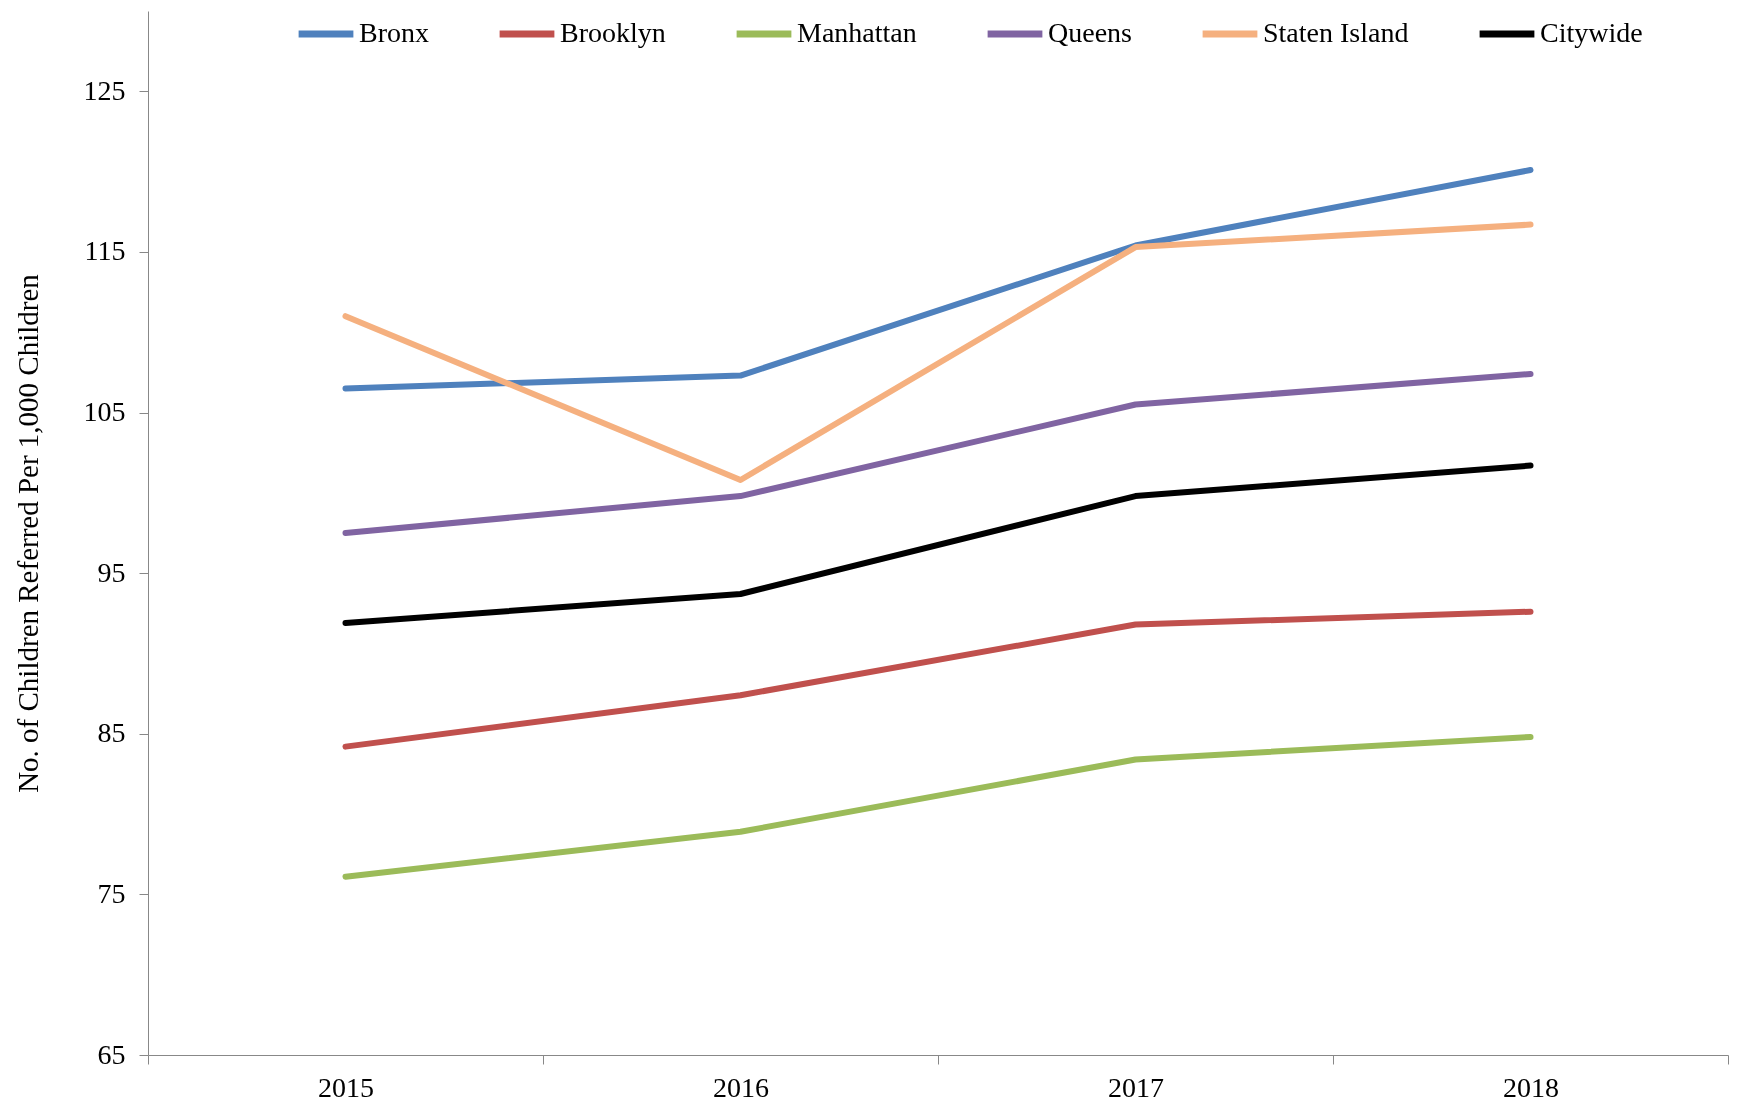 The width and height of the screenshot is (1744, 1111). What do you see at coordinates (1531, 1087) in the screenshot?
I see `x-tick-label: 2018` at bounding box center [1531, 1087].